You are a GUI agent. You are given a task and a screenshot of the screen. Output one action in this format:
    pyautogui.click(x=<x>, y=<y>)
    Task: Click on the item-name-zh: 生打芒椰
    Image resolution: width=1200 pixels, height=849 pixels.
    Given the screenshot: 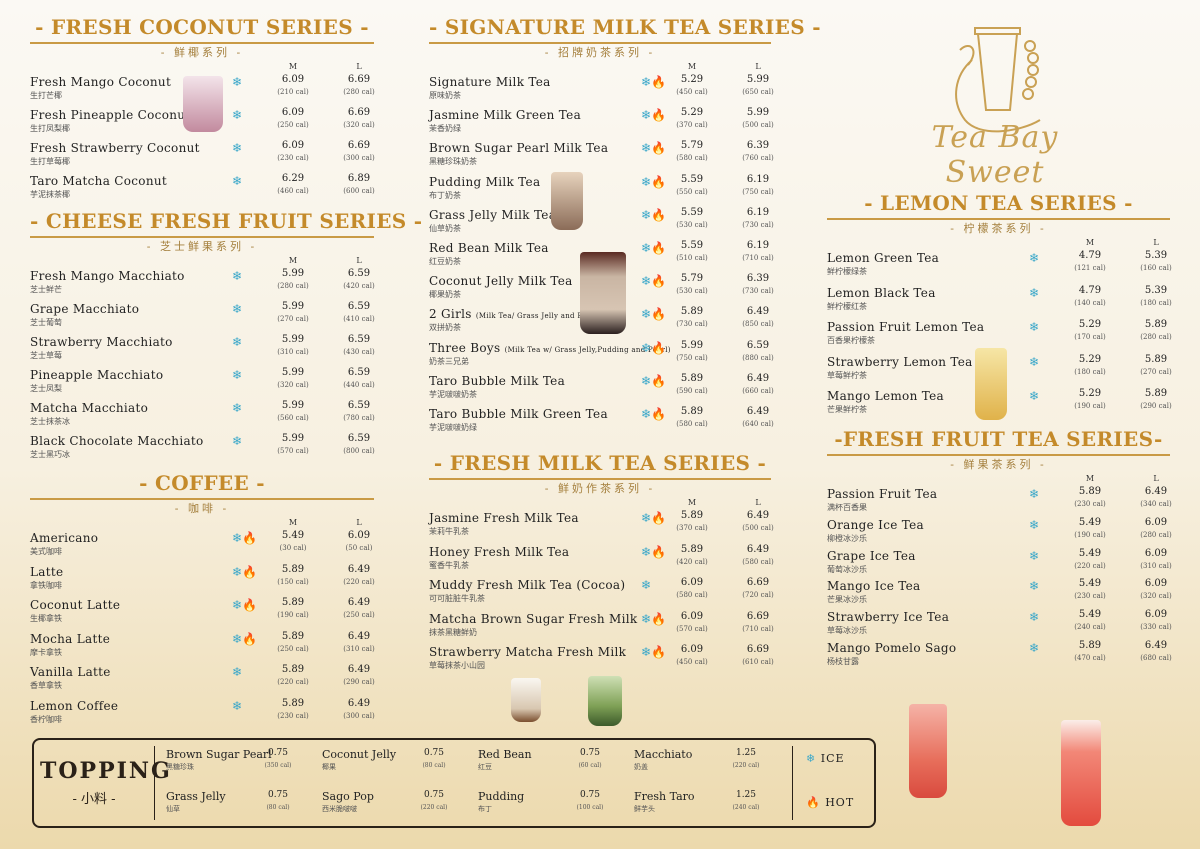 What is the action you would take?
    pyautogui.click(x=46, y=95)
    